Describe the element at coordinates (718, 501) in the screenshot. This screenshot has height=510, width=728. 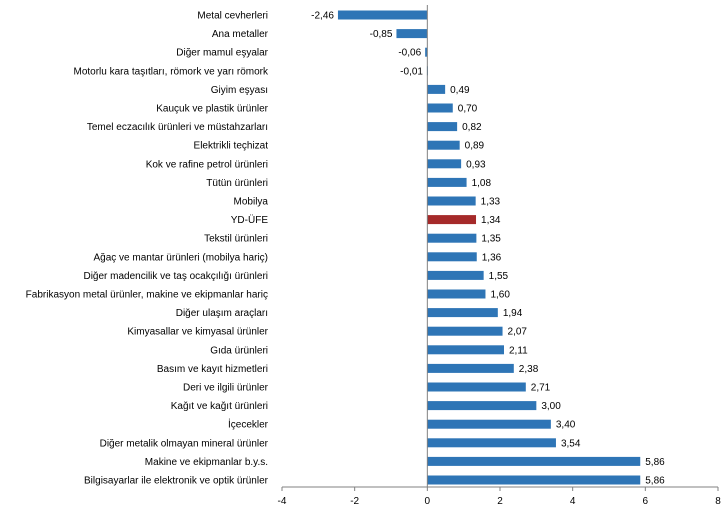
I see `x-tick-label: 8` at that location.